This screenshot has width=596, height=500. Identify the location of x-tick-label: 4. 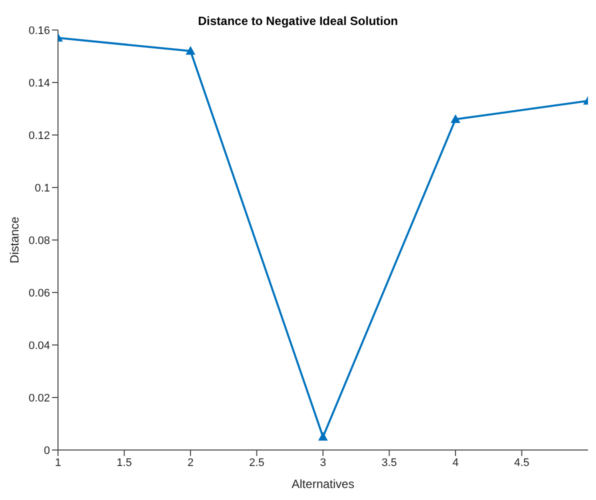
(455, 462).